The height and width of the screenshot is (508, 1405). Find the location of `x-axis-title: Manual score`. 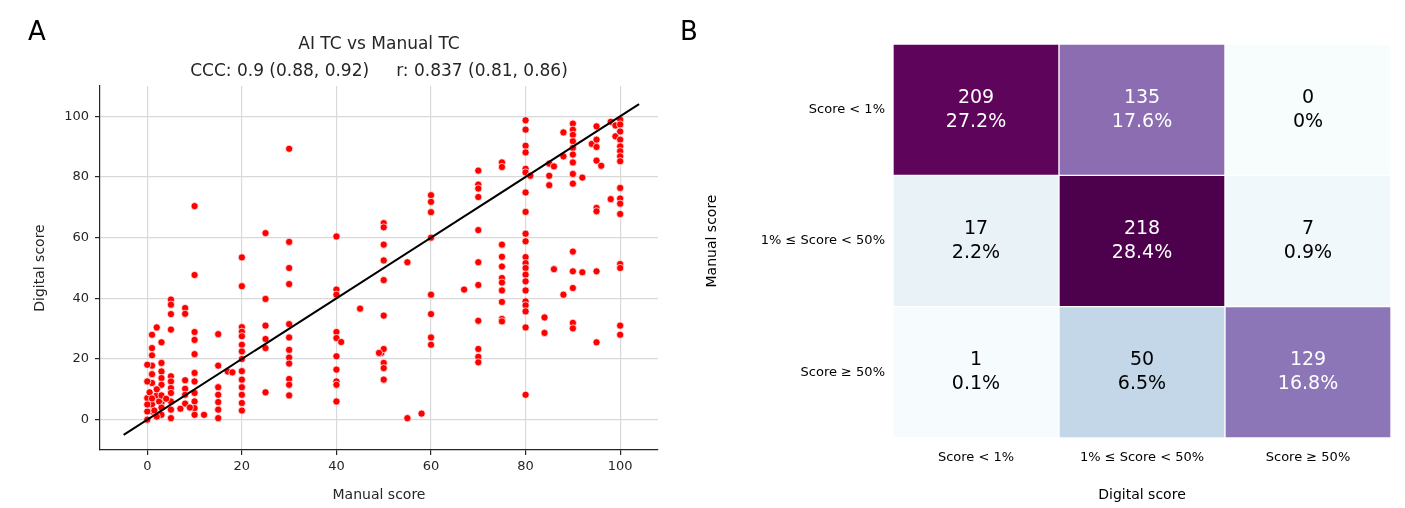

x-axis-title: Manual score is located at coordinates (379, 494).